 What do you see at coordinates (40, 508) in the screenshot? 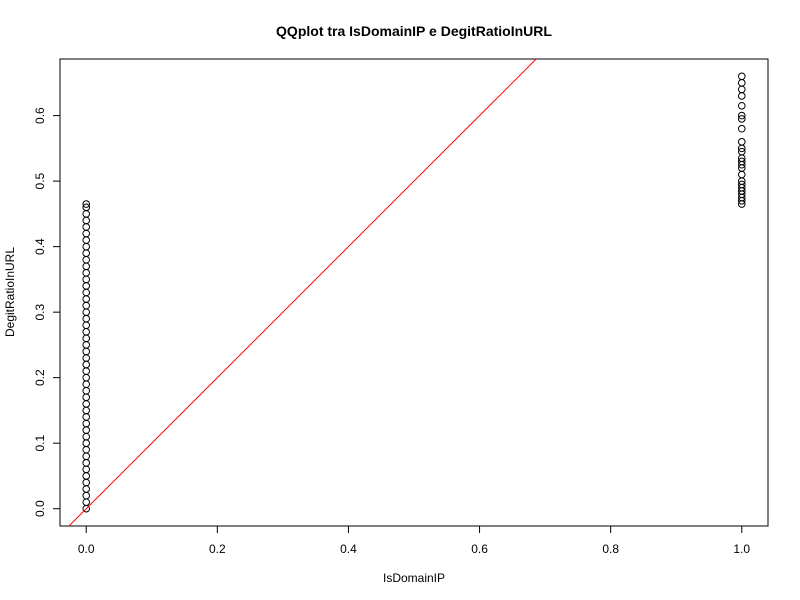
I see `y-tick-label: 0.0` at bounding box center [40, 508].